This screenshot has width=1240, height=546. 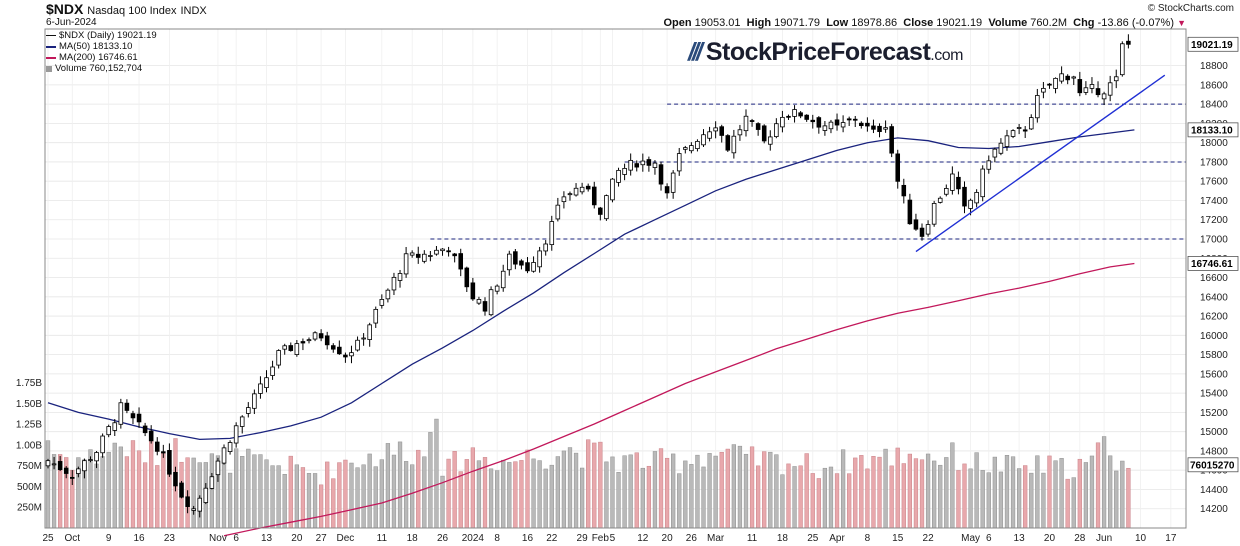 I want to click on x-tick-label: Dec, so click(x=346, y=538).